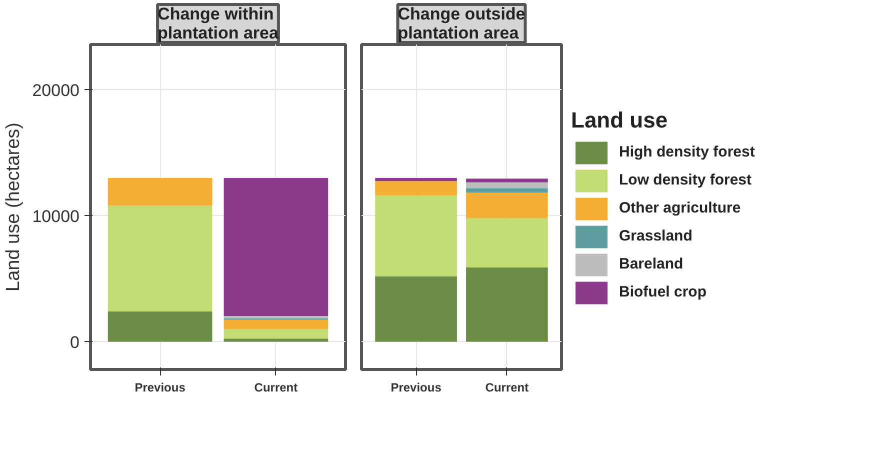  Describe the element at coordinates (663, 292) in the screenshot. I see `legend-label: Biofuel crop` at that location.